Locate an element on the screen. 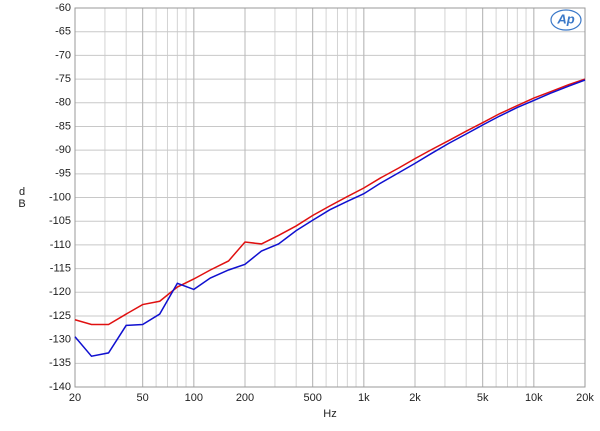  logo-ring is located at coordinates (566, 20).